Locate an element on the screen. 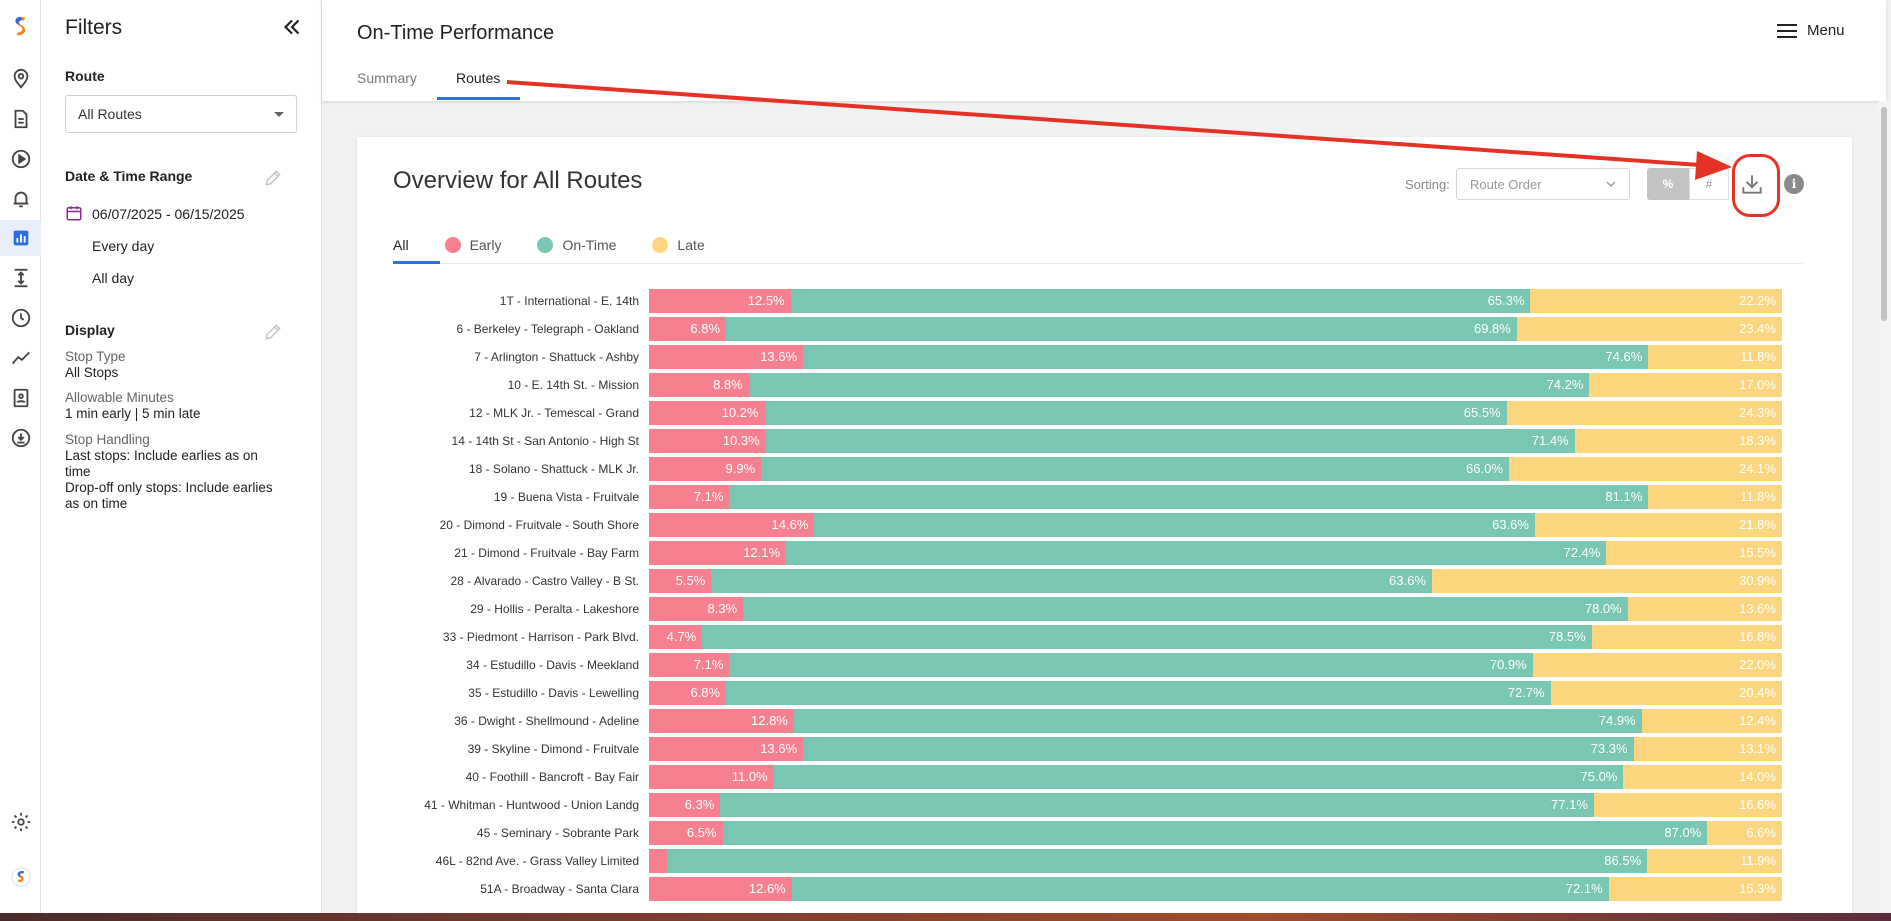  percent-toggle: % is located at coordinates (1668, 184).